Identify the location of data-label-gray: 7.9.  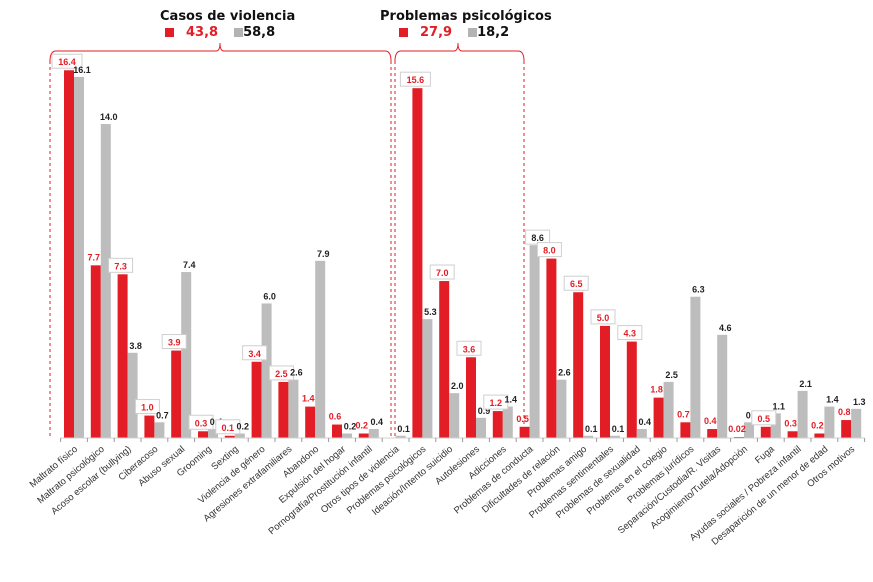
(323, 254).